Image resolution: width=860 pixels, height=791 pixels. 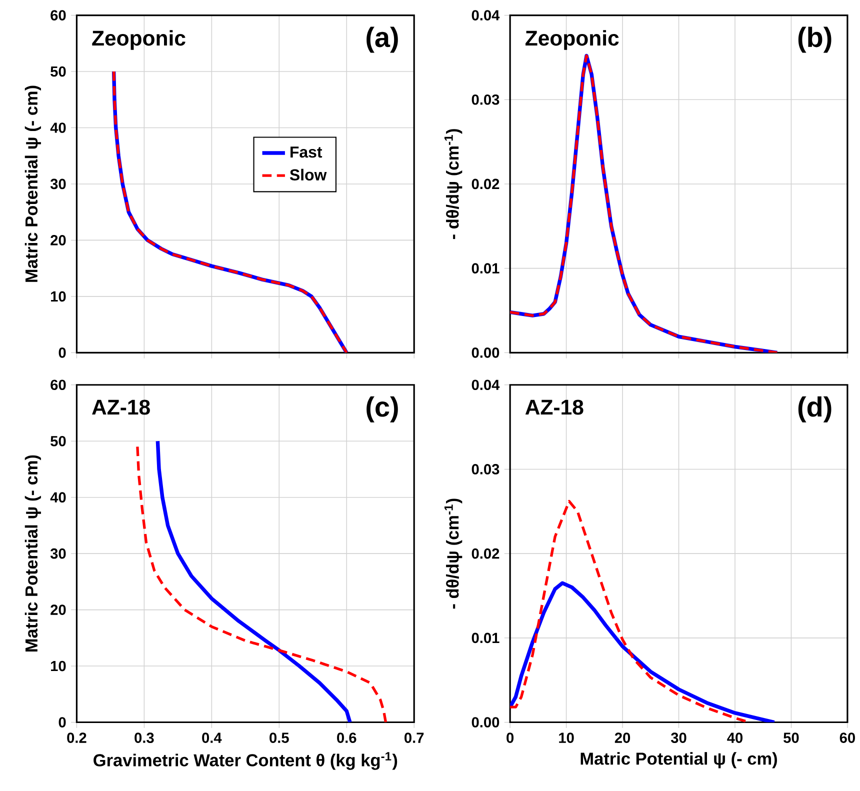 I want to click on x-tick-label: 20, so click(x=622, y=737).